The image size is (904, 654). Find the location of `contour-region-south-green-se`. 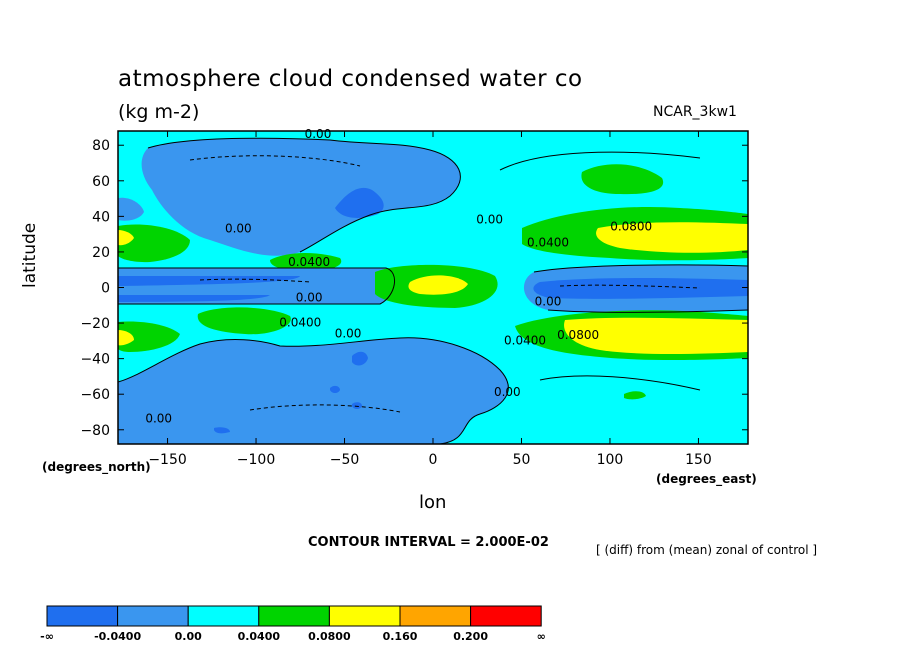

contour-region-south-green-se is located at coordinates (635, 395).